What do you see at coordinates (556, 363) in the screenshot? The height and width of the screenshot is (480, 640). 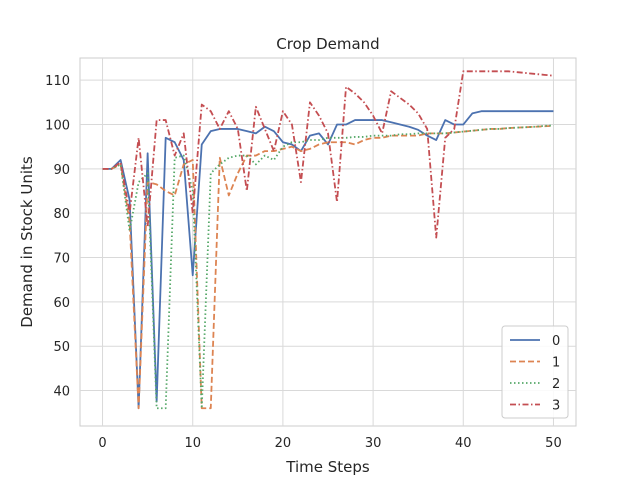 I see `legend-label-1: 1` at bounding box center [556, 363].